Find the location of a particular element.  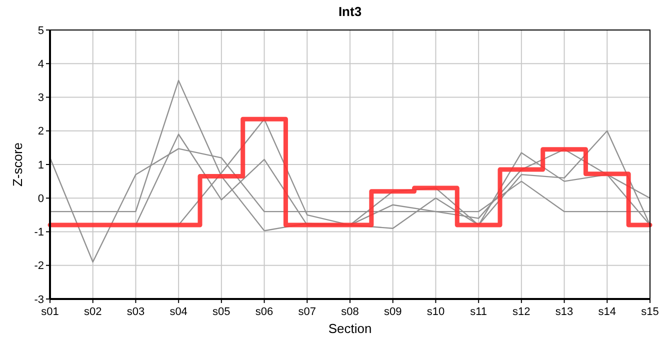

x-tick-label: s02 is located at coordinates (93, 312).